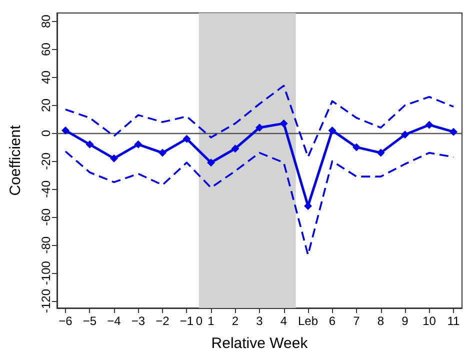 Image resolution: width=474 pixels, height=363 pixels. Describe the element at coordinates (405, 321) in the screenshot. I see `x-tick-label: 9` at that location.